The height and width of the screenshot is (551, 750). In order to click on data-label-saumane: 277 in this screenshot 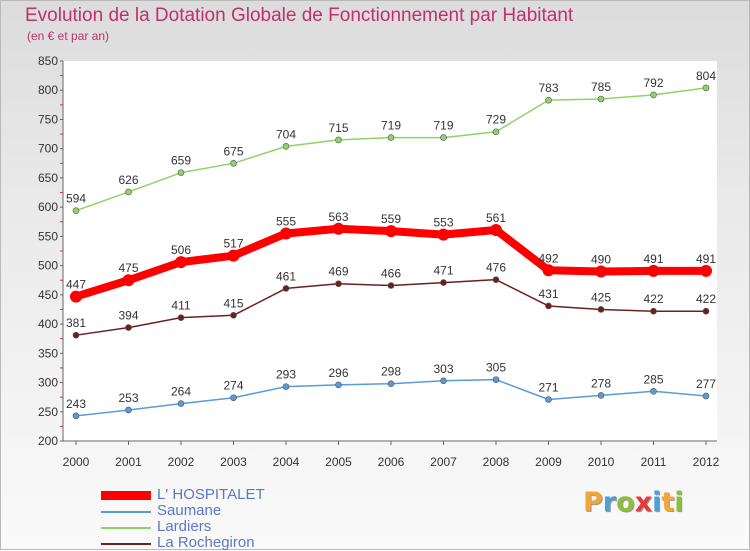, I will do `click(706, 384)`.